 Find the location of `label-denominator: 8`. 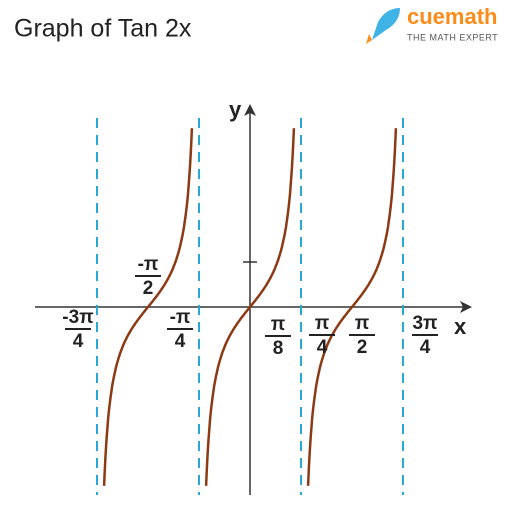

label-denominator: 8 is located at coordinates (278, 348).